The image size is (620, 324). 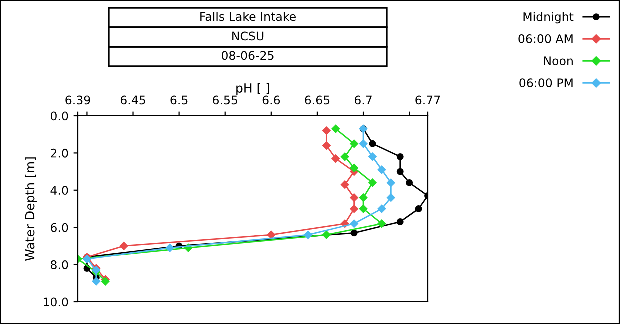 I want to click on x-tick-label: 6.45, so click(x=133, y=100).